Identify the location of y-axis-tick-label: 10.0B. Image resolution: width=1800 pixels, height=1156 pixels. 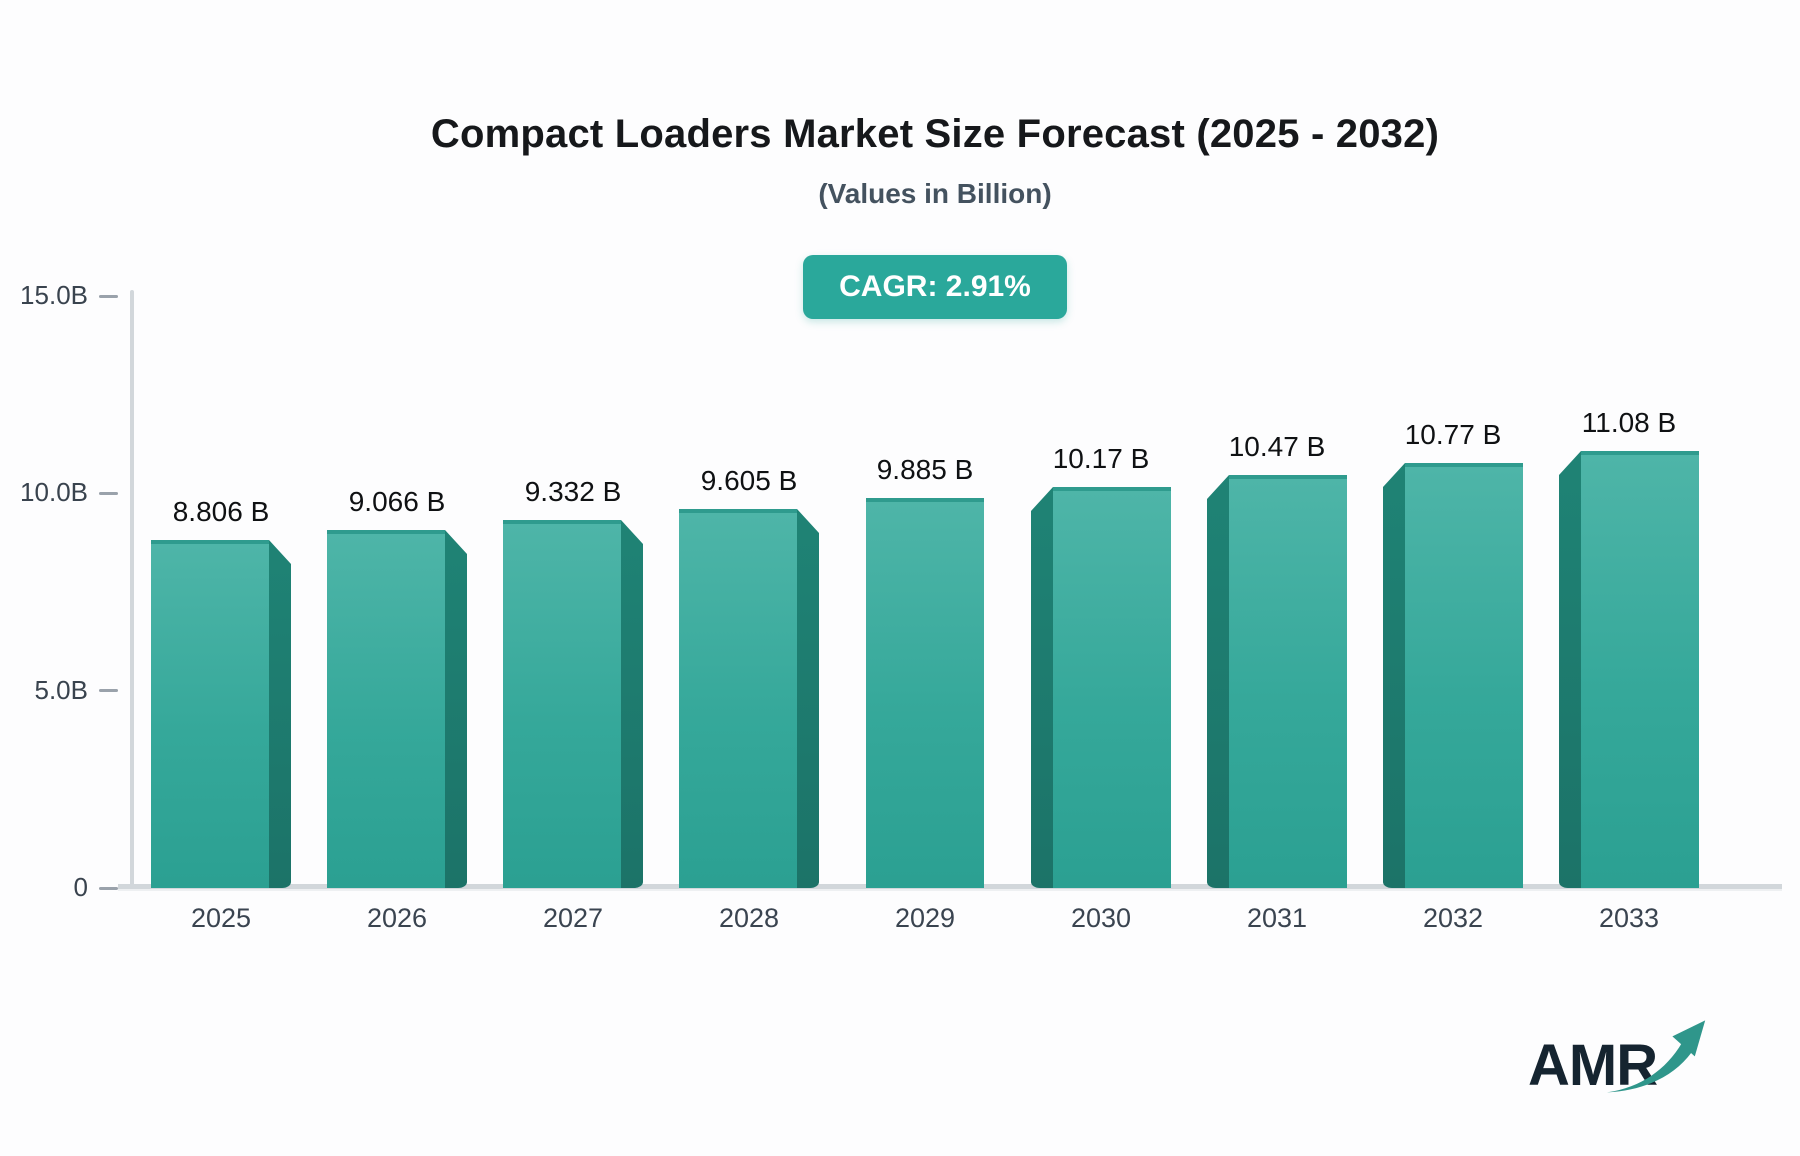
(54, 492).